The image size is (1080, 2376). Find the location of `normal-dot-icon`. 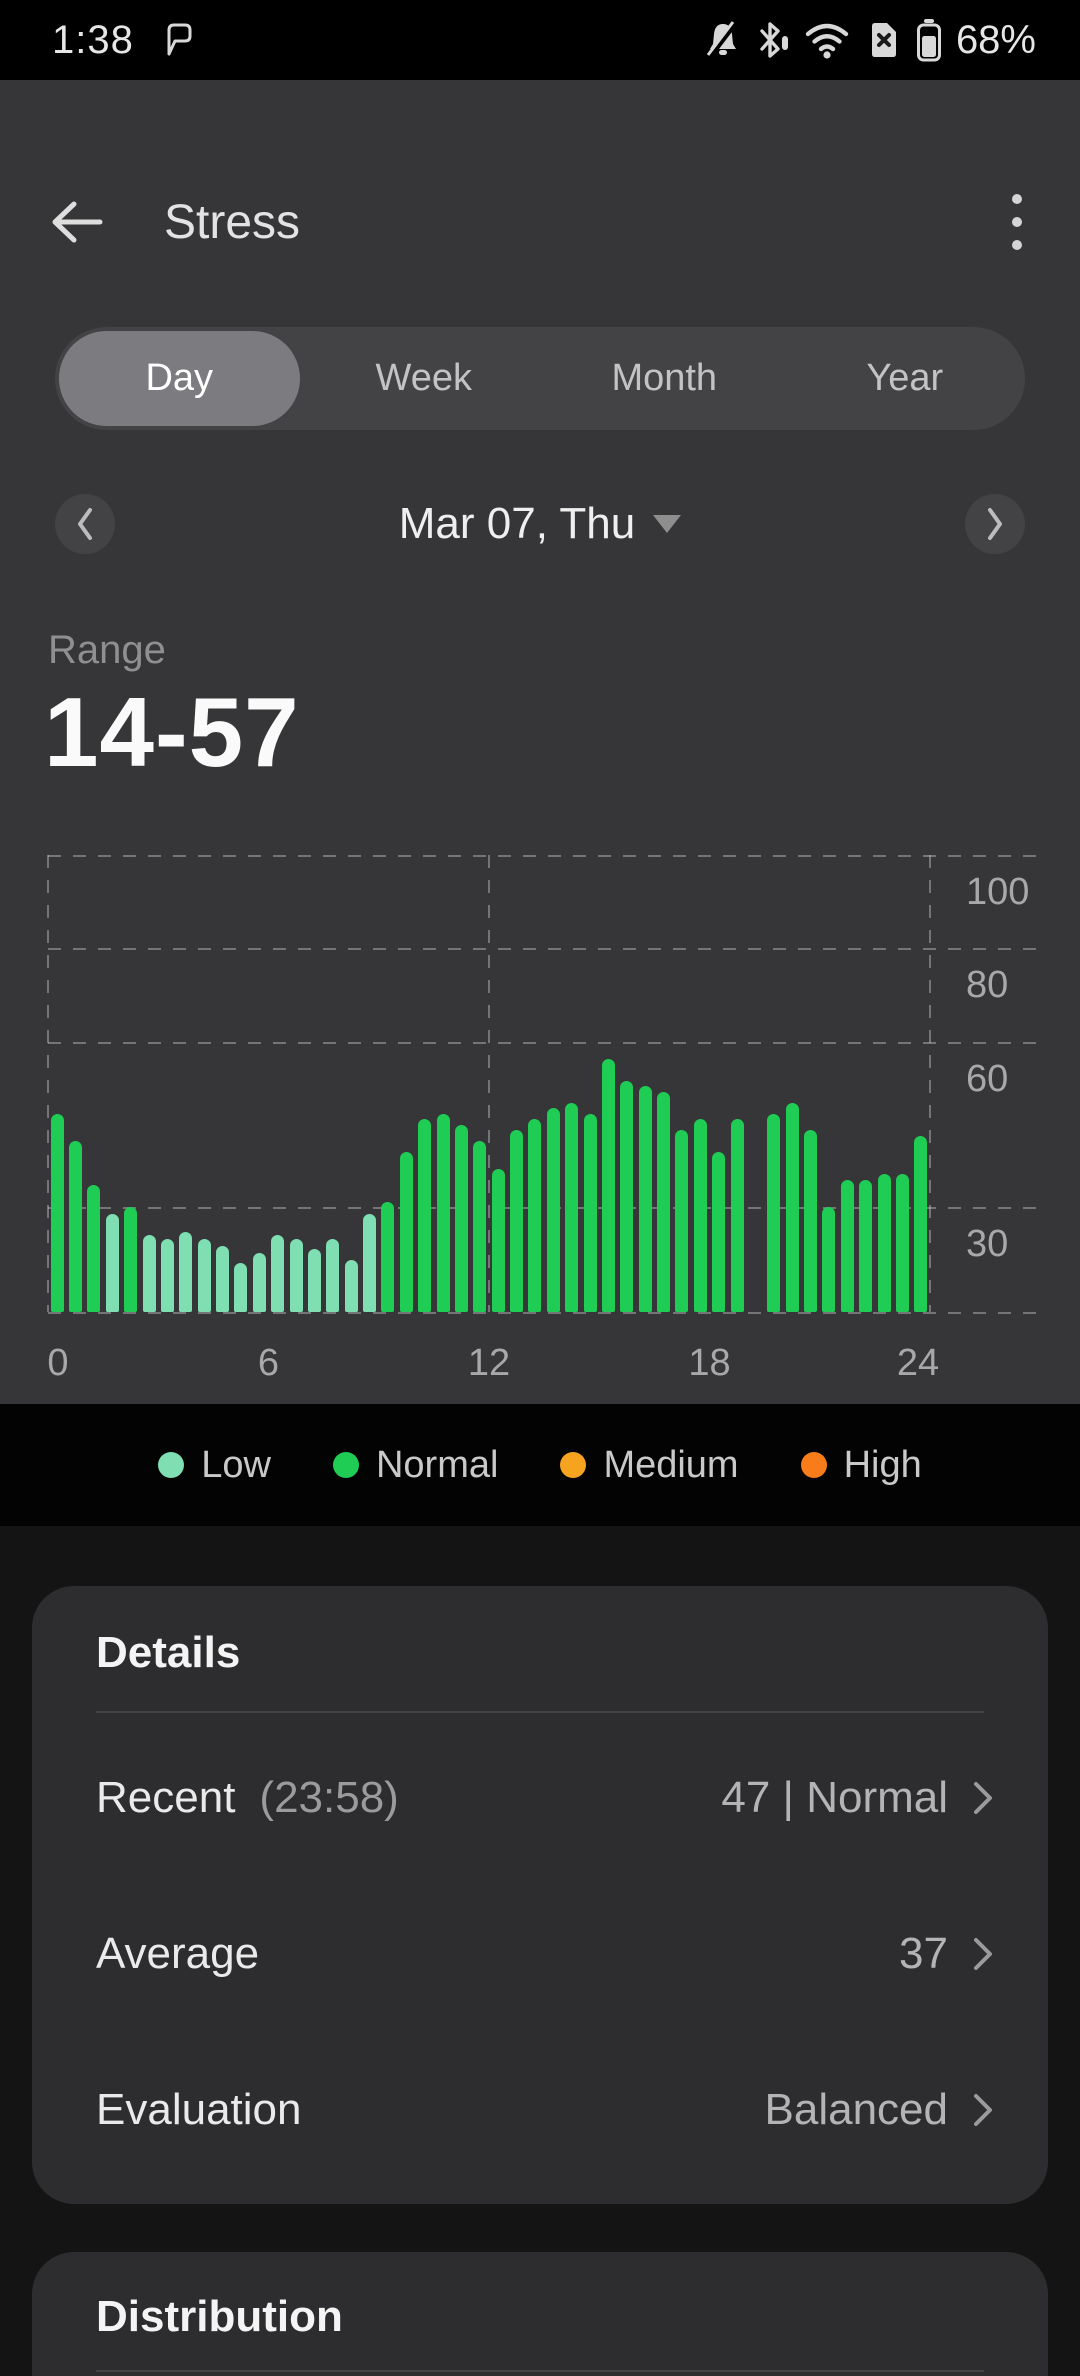

normal-dot-icon is located at coordinates (345, 1465).